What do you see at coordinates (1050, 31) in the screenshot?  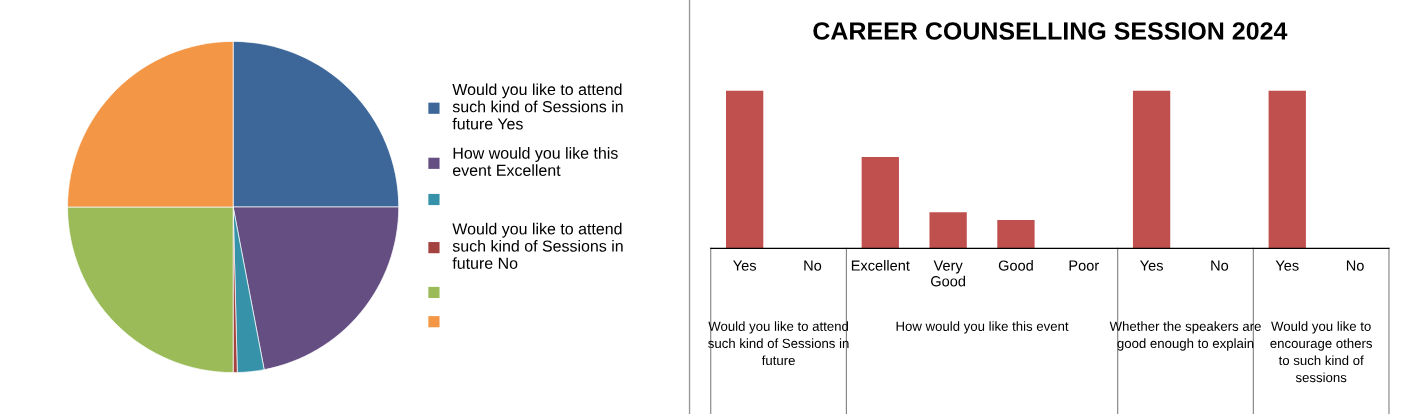 I see `chart-title: CAREER COUNSELLING SESSION 2024` at bounding box center [1050, 31].